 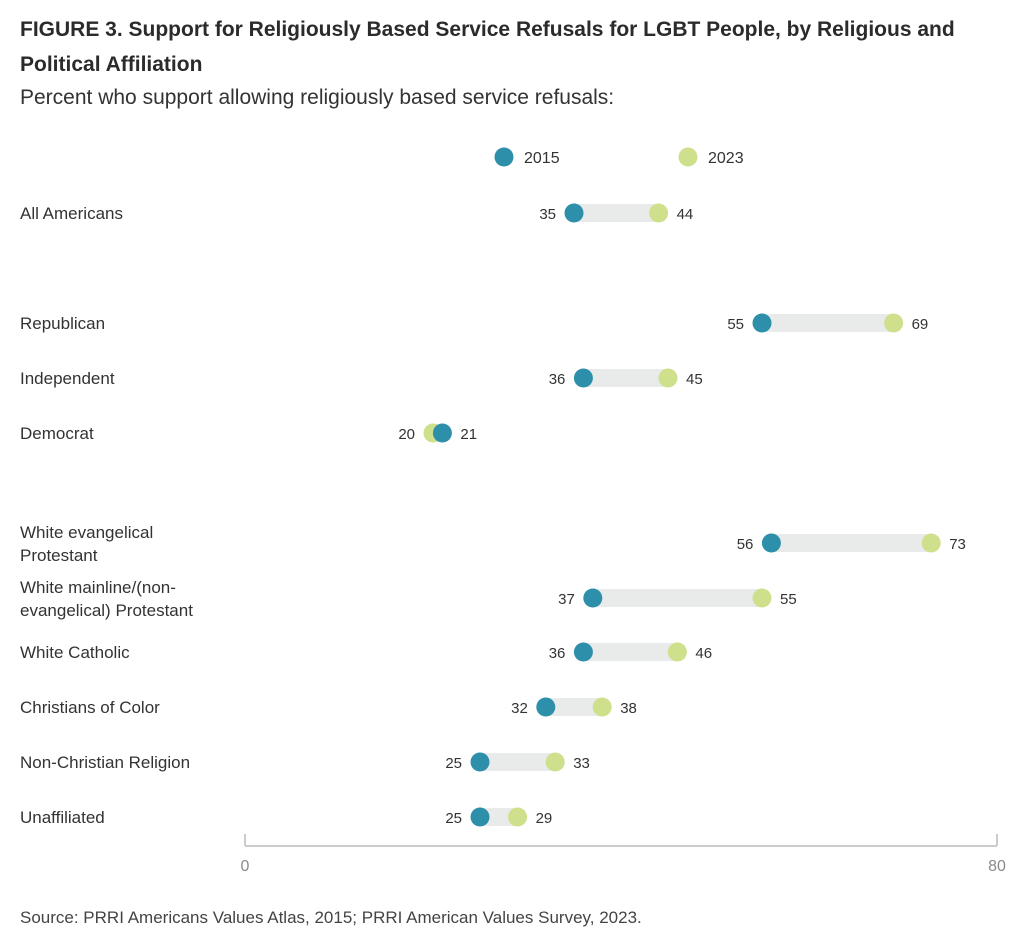 What do you see at coordinates (920, 324) in the screenshot?
I see `value-label-high: 69` at bounding box center [920, 324].